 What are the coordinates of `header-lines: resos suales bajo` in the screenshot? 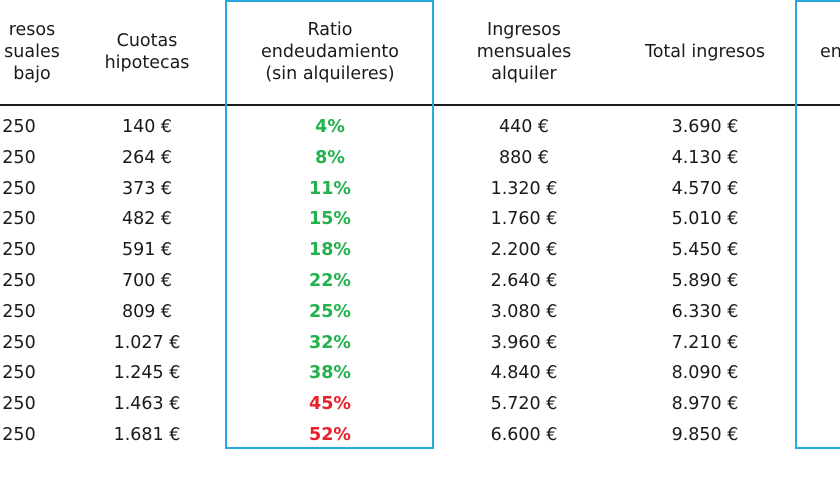 It's located at (32, 52).